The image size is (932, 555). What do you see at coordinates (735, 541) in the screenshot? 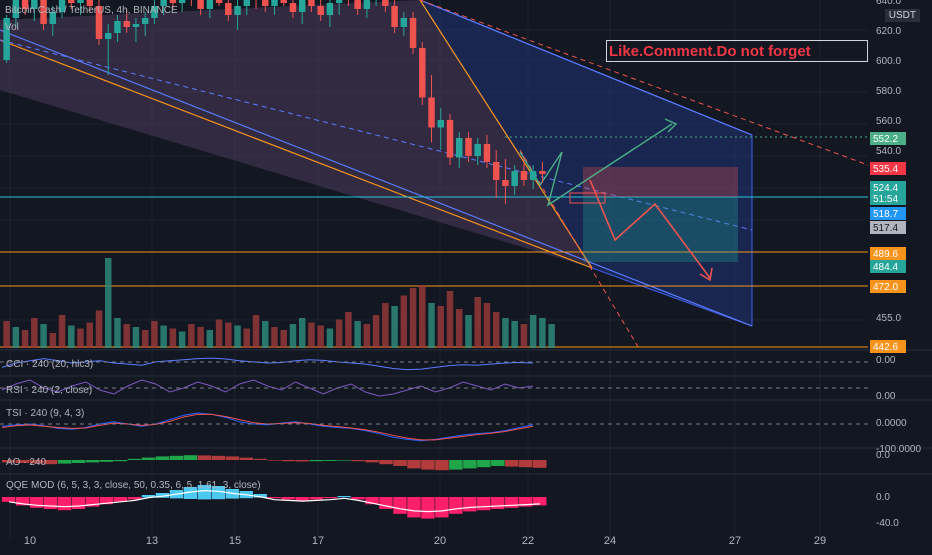
I see `time-tick: 27` at bounding box center [735, 541].